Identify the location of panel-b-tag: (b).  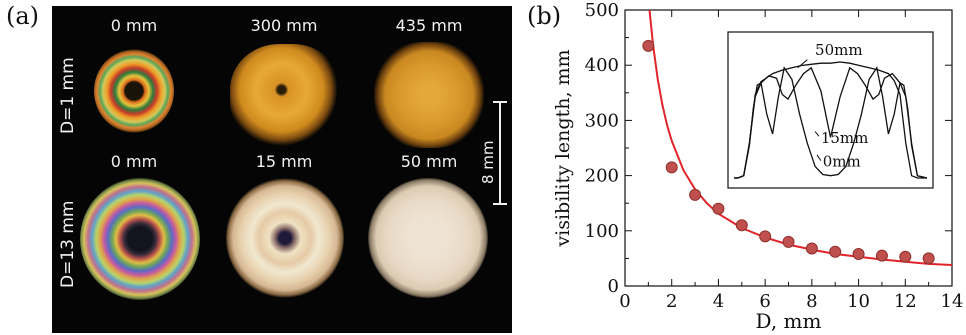
(544, 16).